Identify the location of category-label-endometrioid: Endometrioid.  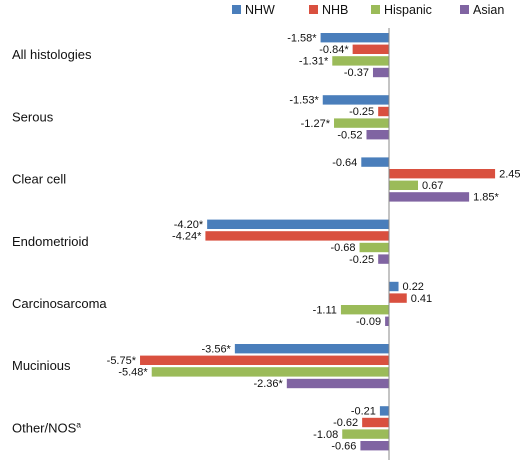
(50, 241).